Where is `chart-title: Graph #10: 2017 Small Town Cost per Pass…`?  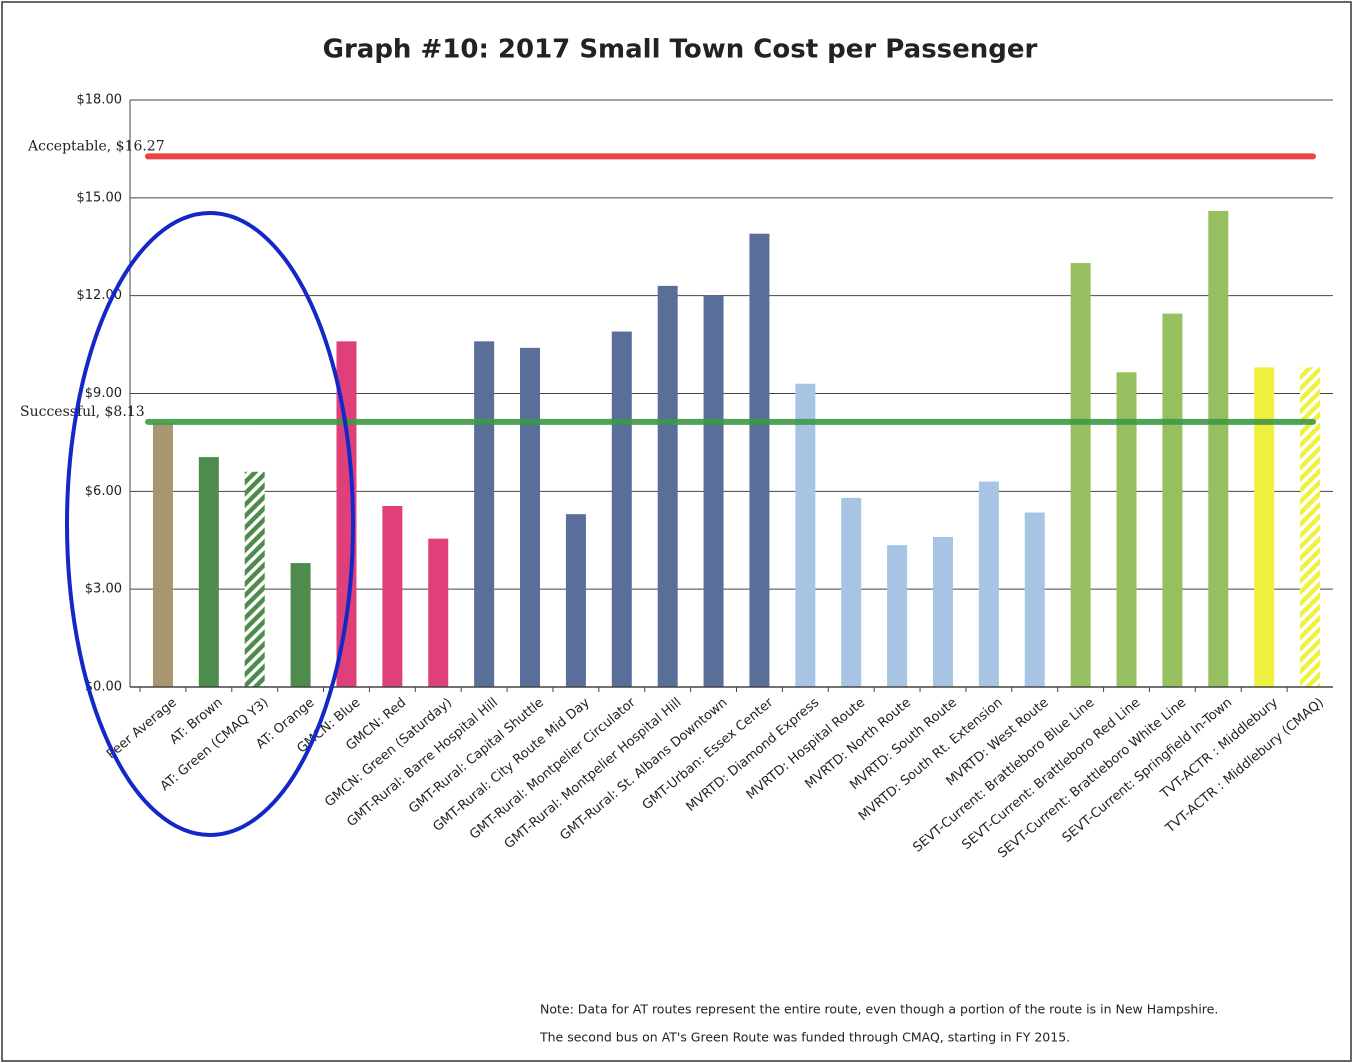 chart-title: Graph #10: 2017 Small Town Cost per Pass… is located at coordinates (680, 50).